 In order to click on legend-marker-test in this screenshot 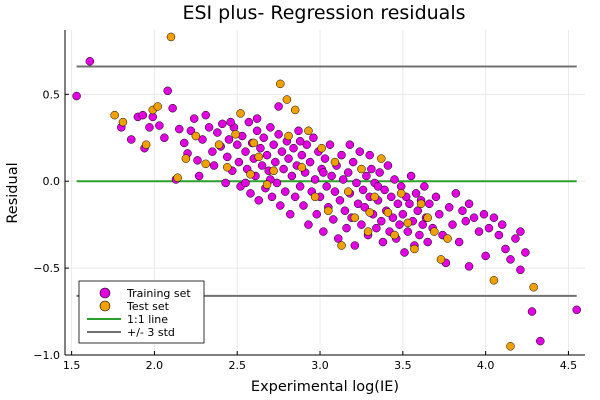, I will do `click(105, 306)`.